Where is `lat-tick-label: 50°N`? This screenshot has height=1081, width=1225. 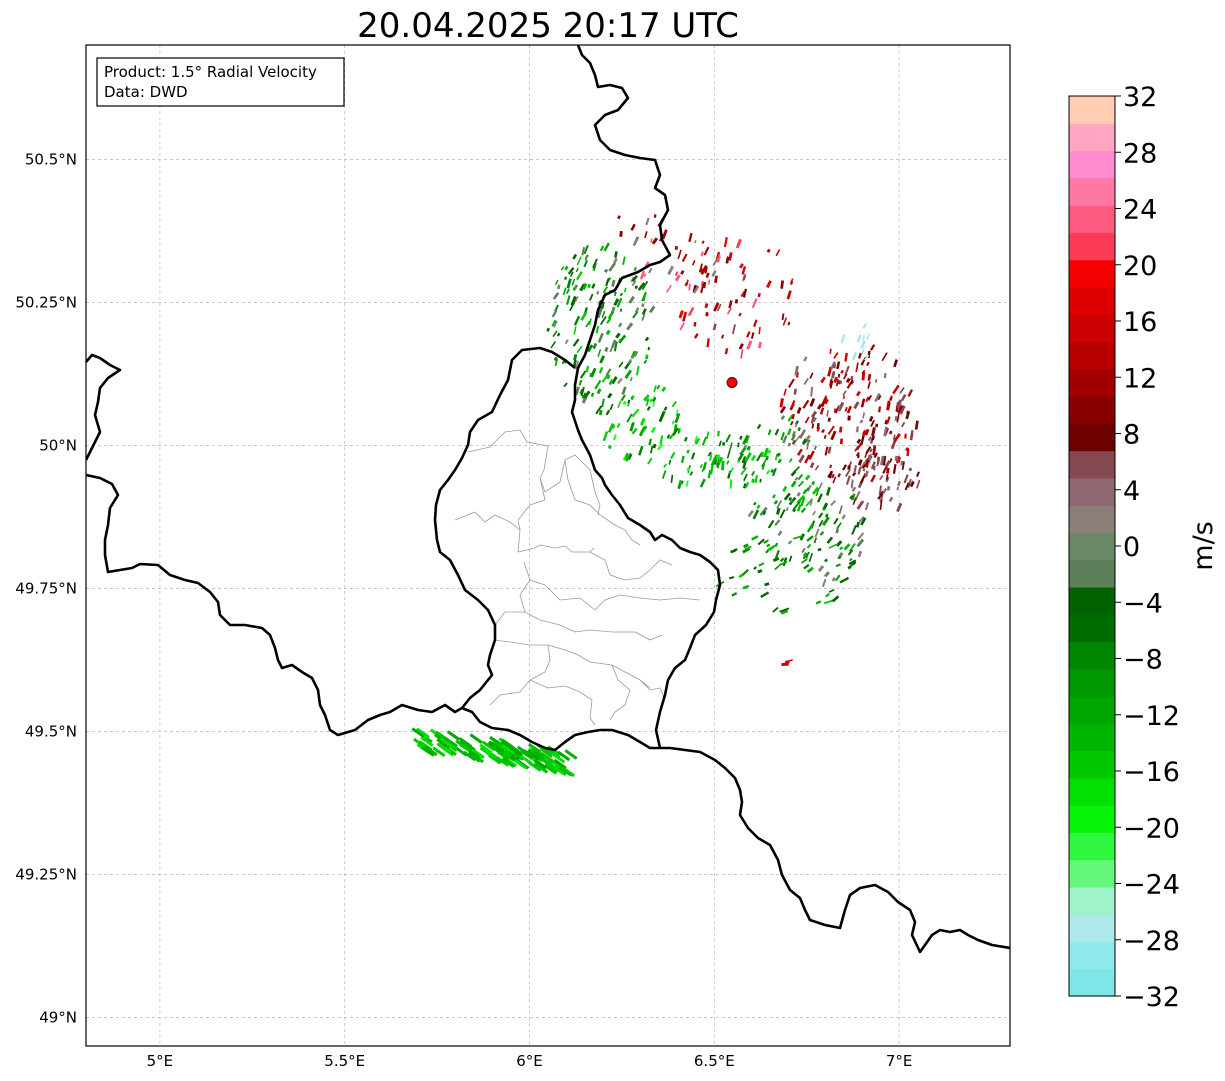 lat-tick-label: 50°N is located at coordinates (58, 445).